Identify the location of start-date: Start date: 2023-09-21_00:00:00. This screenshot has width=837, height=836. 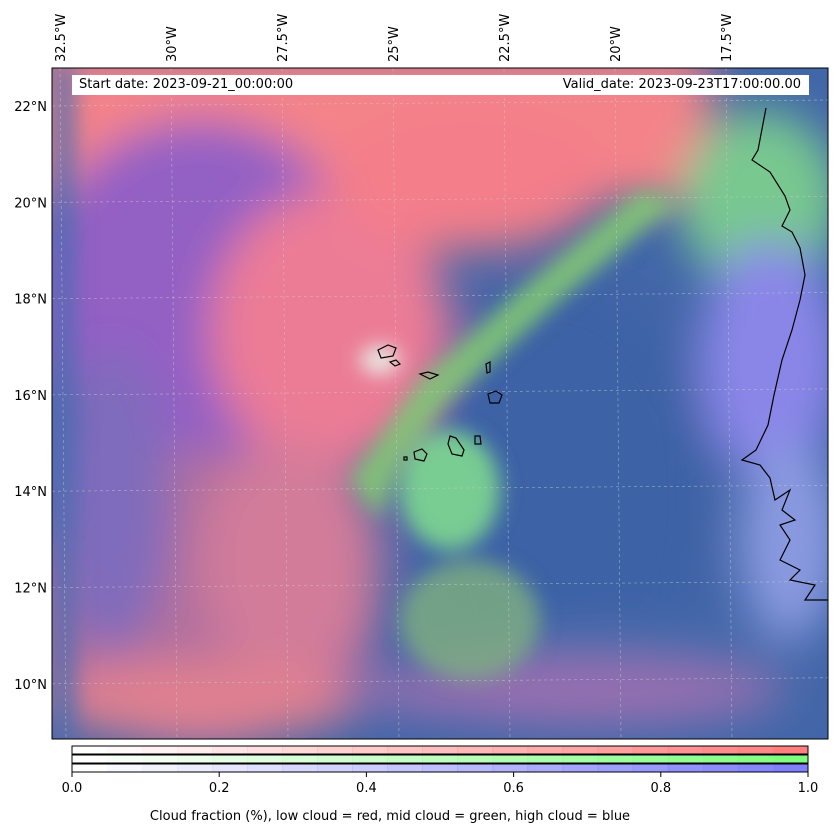
(186, 84).